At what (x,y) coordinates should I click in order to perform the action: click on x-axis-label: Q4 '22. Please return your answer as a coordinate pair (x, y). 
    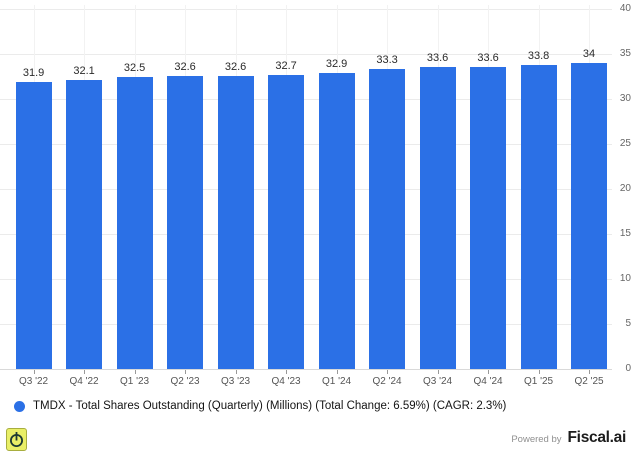
    Looking at the image, I should click on (84, 381).